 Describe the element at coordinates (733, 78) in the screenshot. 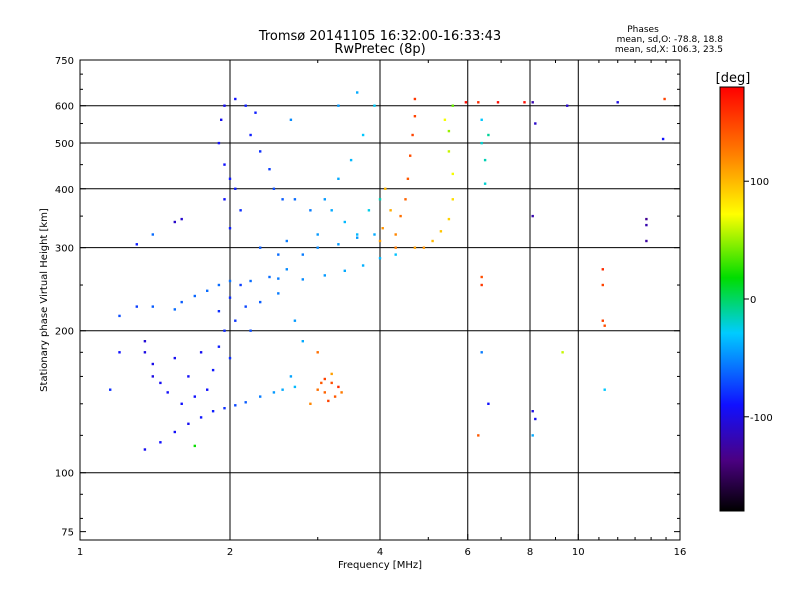

I see `colorbar-label: [deg]` at that location.